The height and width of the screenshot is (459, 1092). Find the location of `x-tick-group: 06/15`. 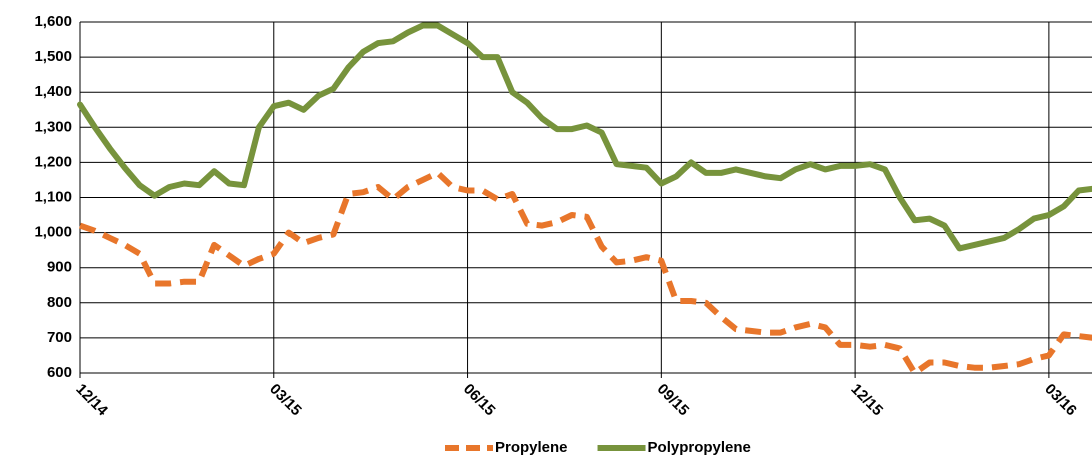

x-tick-group: 06/15 is located at coordinates (479, 400).